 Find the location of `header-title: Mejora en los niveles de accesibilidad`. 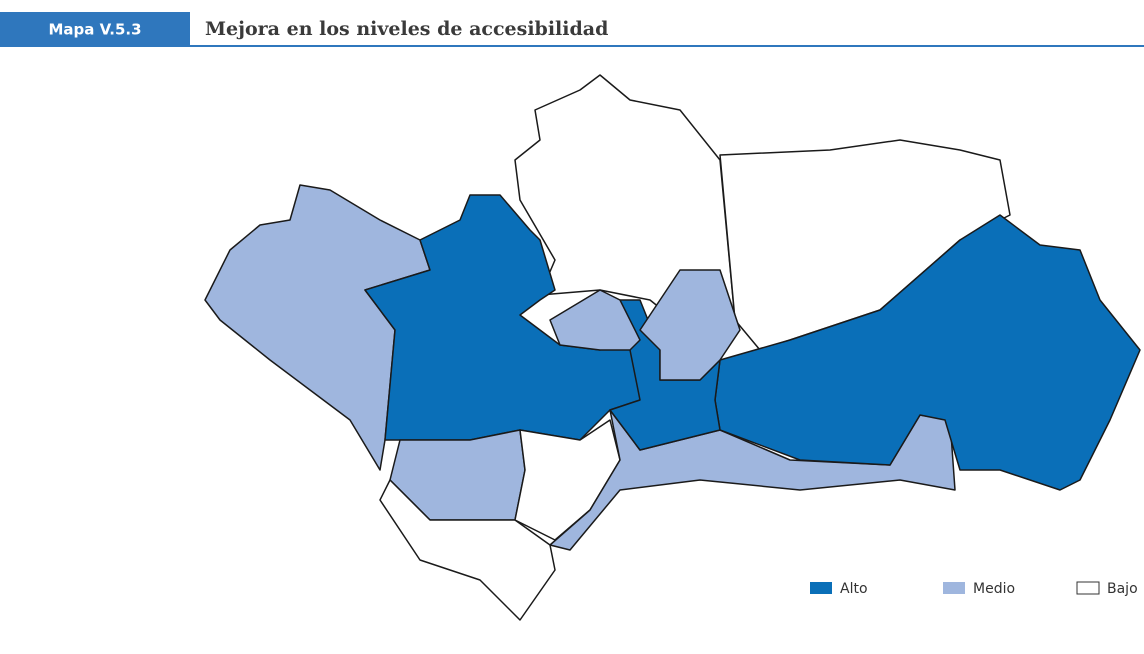

header-title: Mejora en los niveles de accesibilidad is located at coordinates (406, 29).